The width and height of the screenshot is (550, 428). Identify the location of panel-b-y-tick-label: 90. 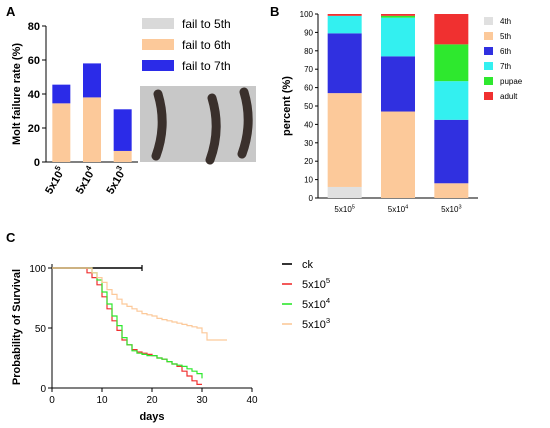
(308, 32).